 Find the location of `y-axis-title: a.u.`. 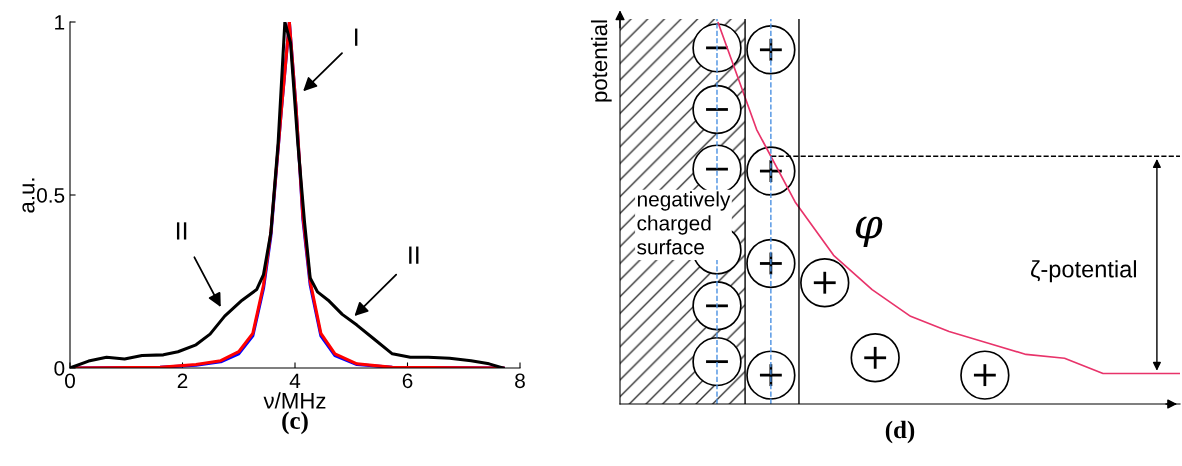

y-axis-title: a.u. is located at coordinates (28, 195).